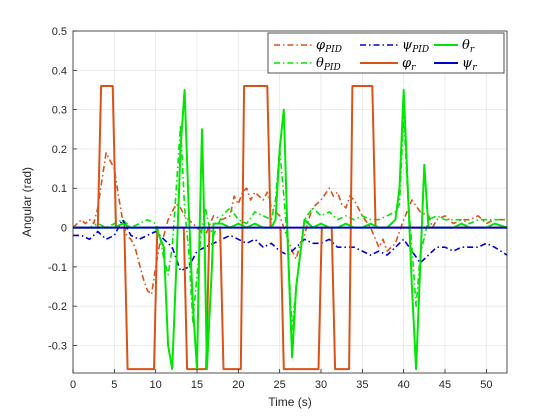 This screenshot has width=560, height=420. Describe the element at coordinates (404, 385) in the screenshot. I see `x-tick-label: 40` at that location.